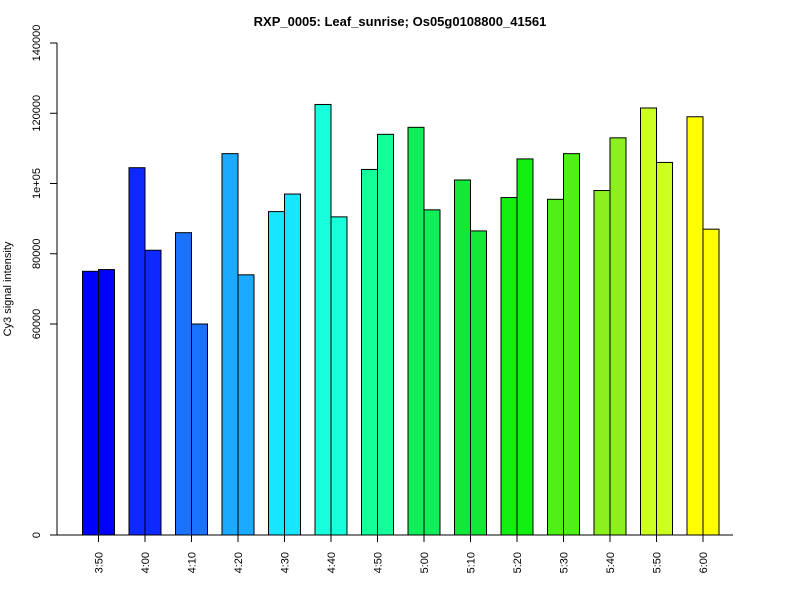  Describe the element at coordinates (704, 562) in the screenshot. I see `x-tick-label: 6:00` at that location.